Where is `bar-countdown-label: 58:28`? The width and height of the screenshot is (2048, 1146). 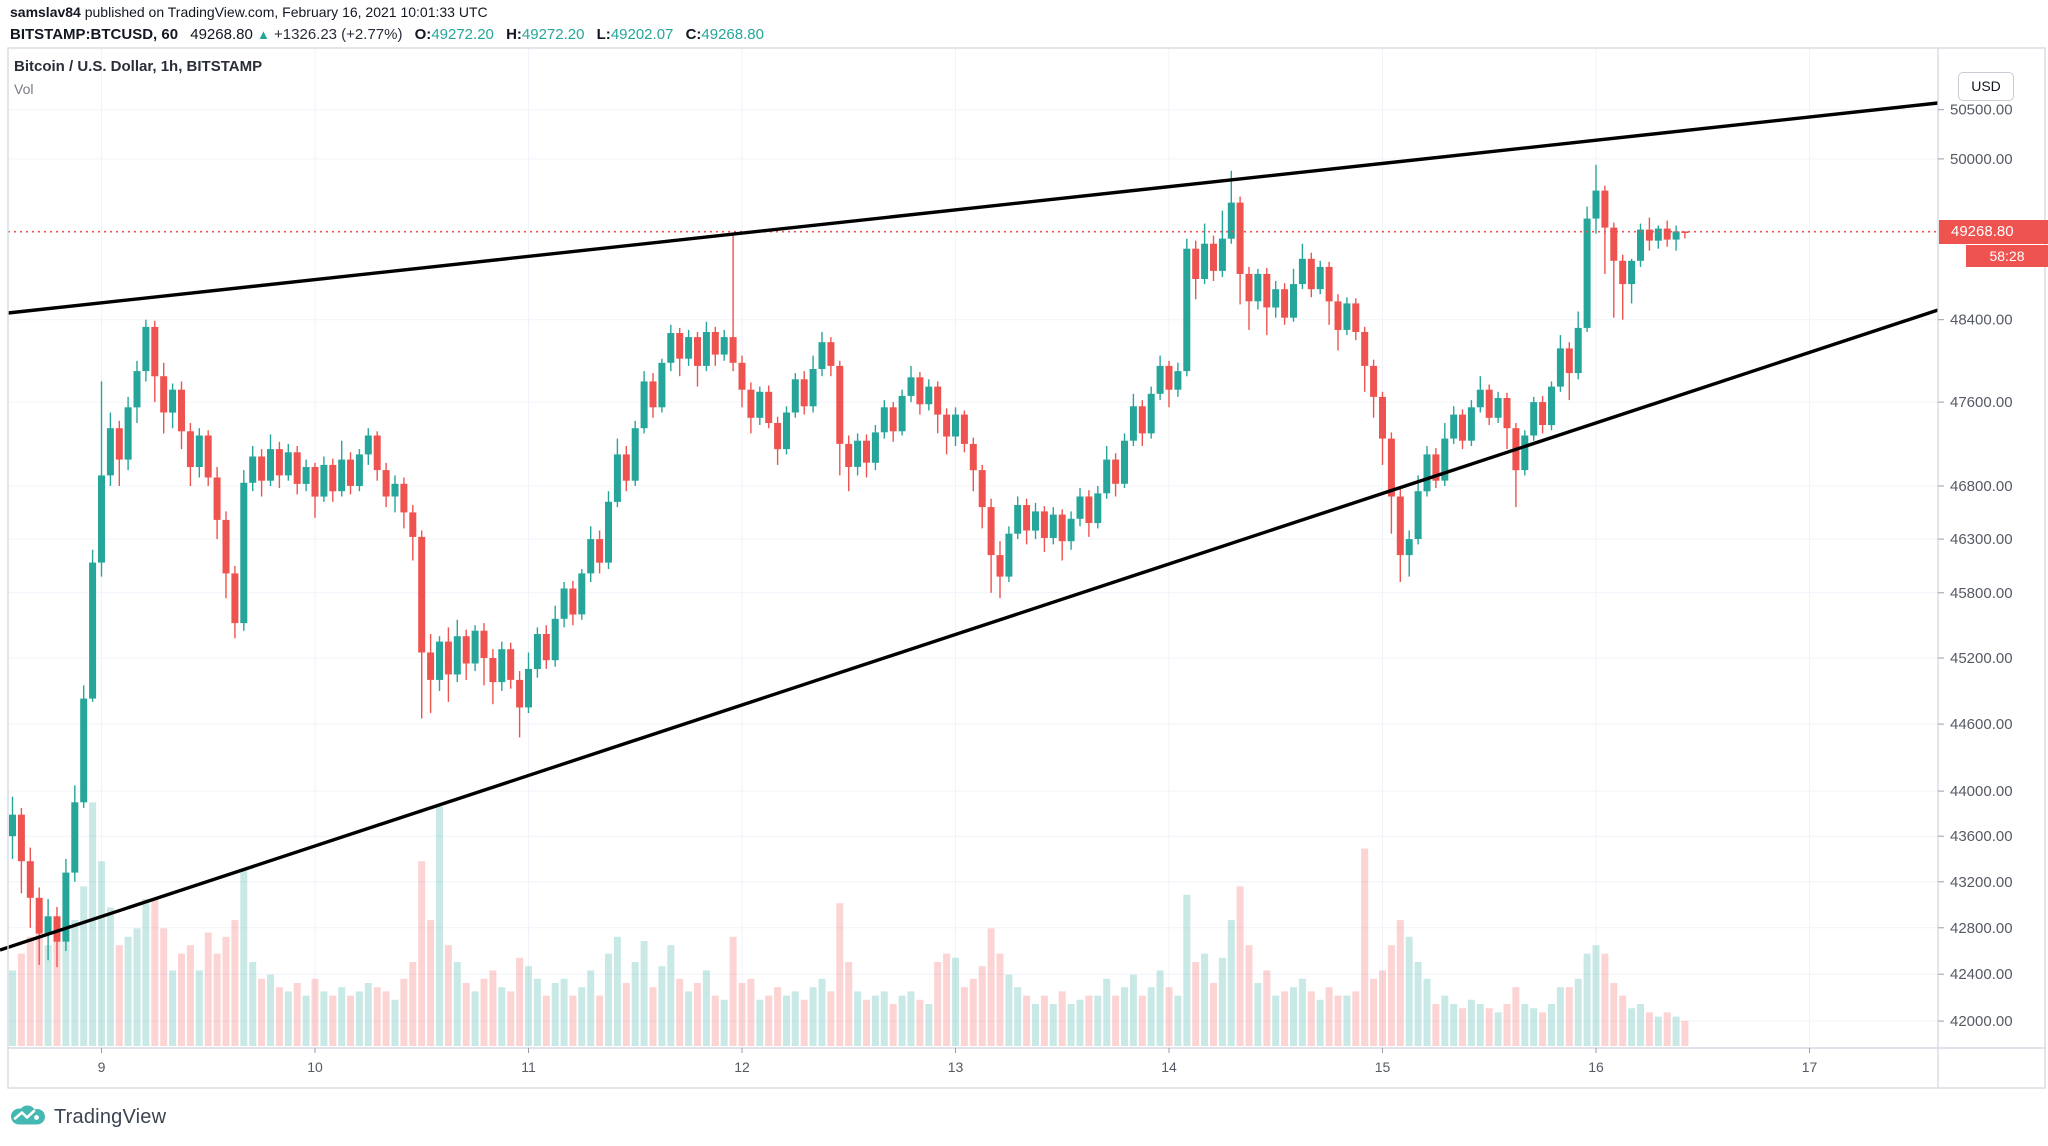
bar-countdown-label: 58:28 is located at coordinates (2007, 256).